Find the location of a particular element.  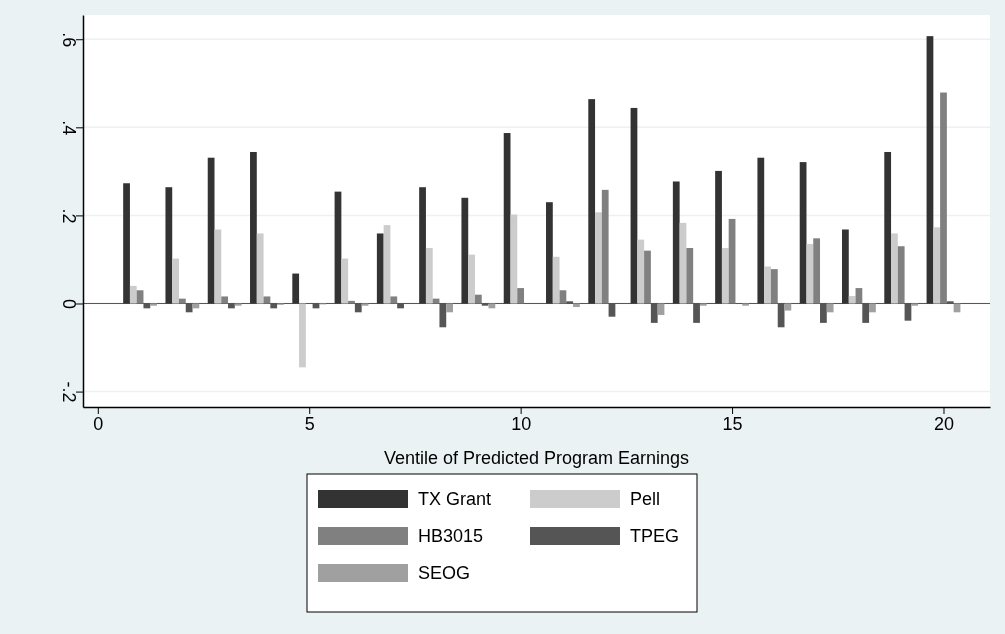

x-tick-label: 20 is located at coordinates (943, 423).